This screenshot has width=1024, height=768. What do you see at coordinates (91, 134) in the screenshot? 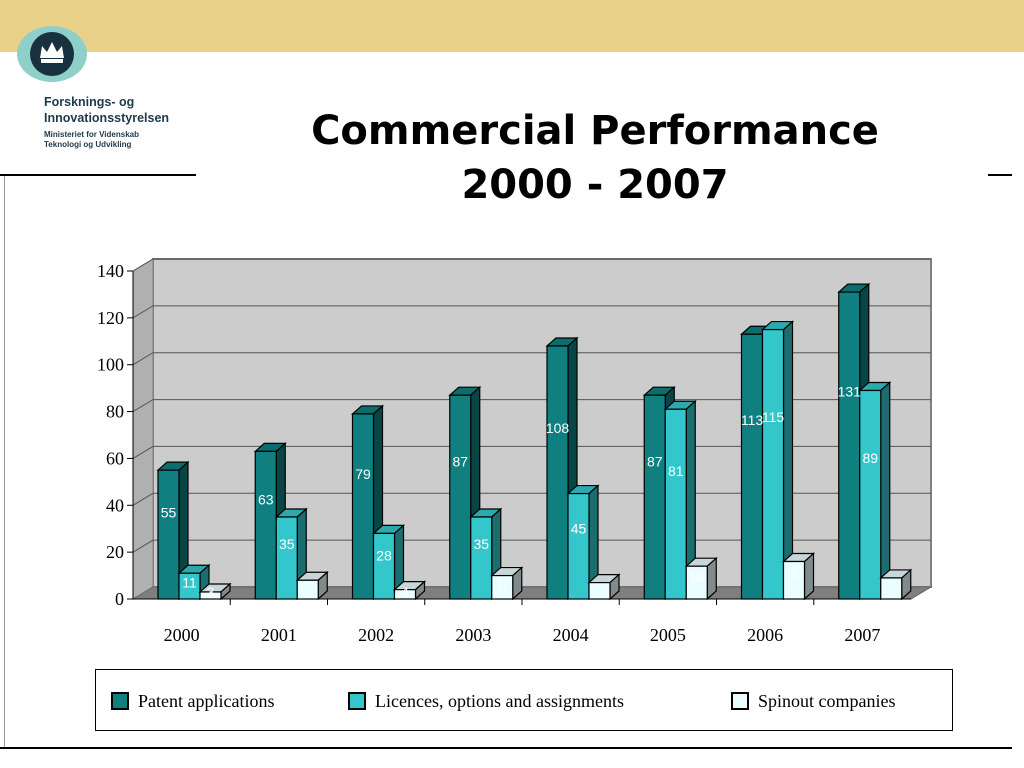
I see `ministry-line1: Ministeriet for Videnskab` at bounding box center [91, 134].